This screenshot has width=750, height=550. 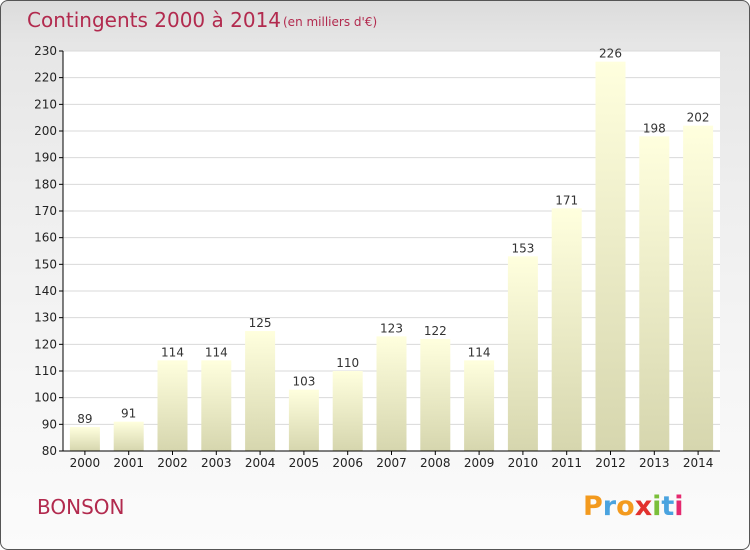 I want to click on logo-letter: r, so click(x=609, y=506).